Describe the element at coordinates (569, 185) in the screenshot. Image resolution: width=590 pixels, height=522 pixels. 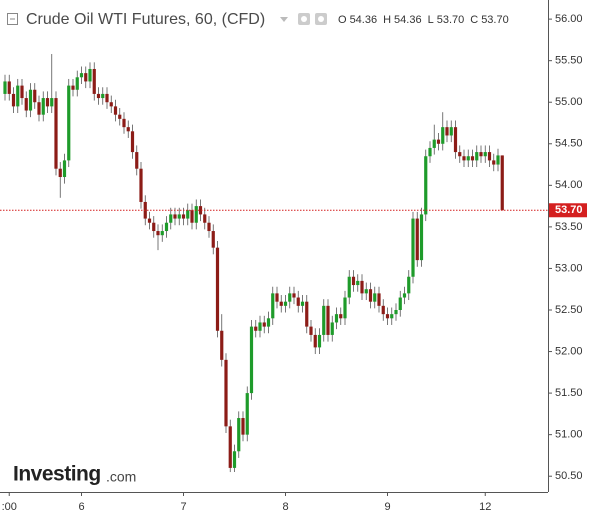
I see `y-tick-label: 54.00` at that location.